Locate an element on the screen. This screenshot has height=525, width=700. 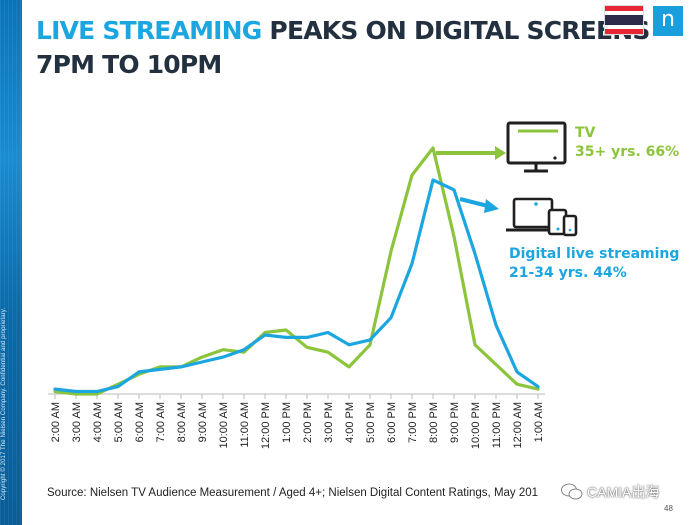
x-tick-label: 6:00 PM is located at coordinates (392, 422).